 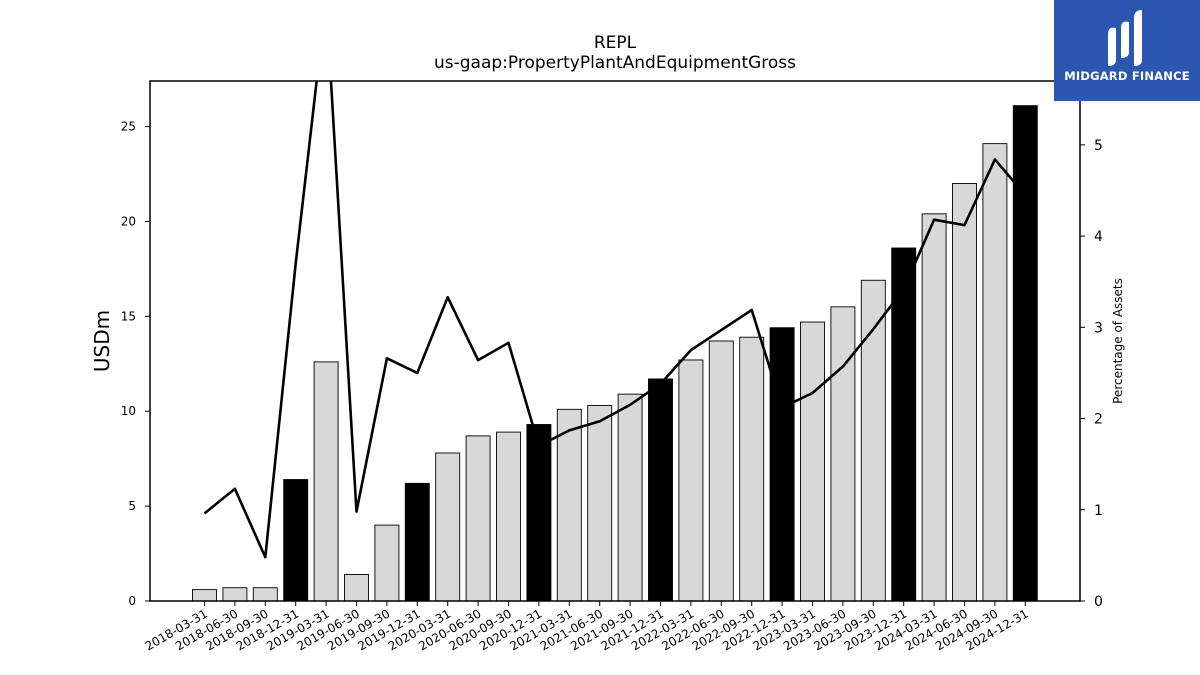 I want to click on y2-tick-label: 1, so click(x=1098, y=511).